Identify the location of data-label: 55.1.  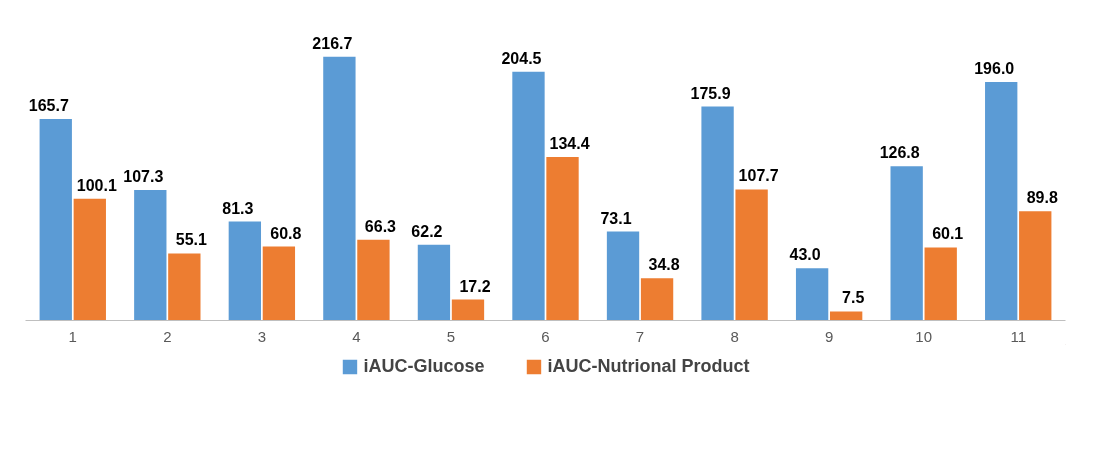
(191, 240).